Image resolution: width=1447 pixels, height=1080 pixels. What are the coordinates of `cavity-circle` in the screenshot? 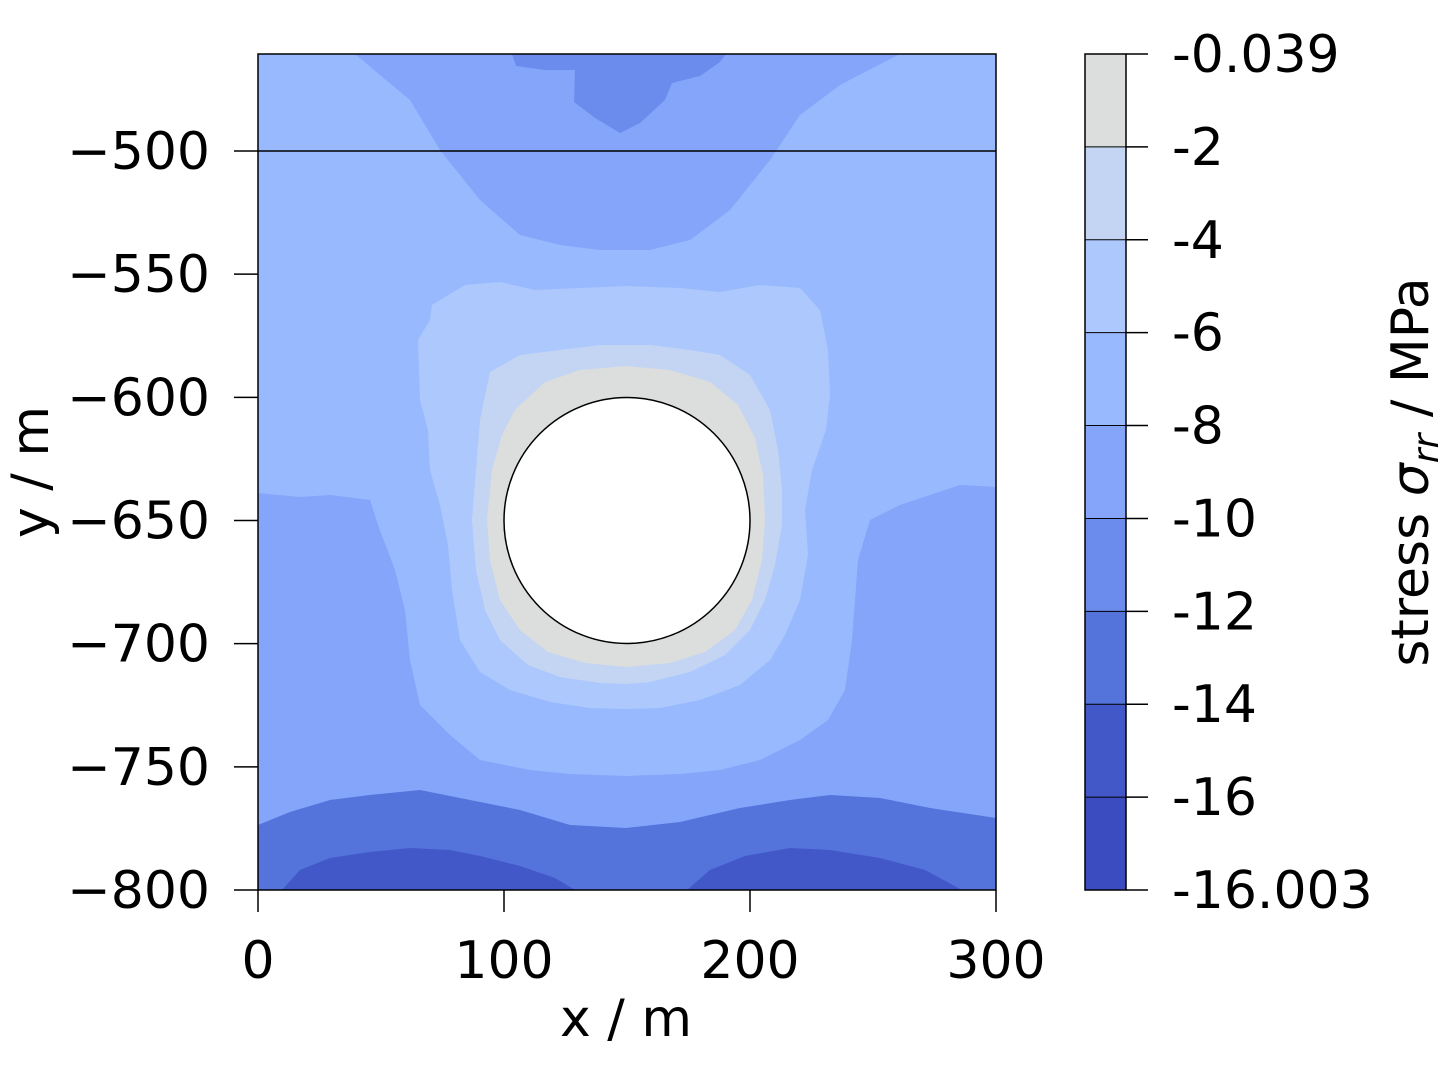 It's located at (627, 520).